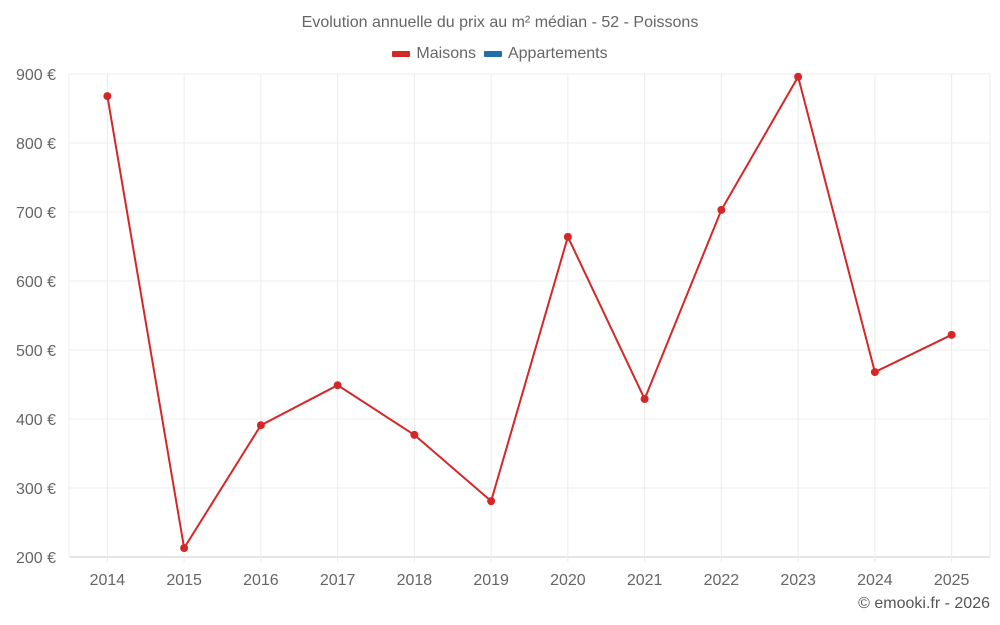 Image resolution: width=1000 pixels, height=625 pixels. What do you see at coordinates (446, 53) in the screenshot?
I see `legend-label-maisons: Maisons` at bounding box center [446, 53].